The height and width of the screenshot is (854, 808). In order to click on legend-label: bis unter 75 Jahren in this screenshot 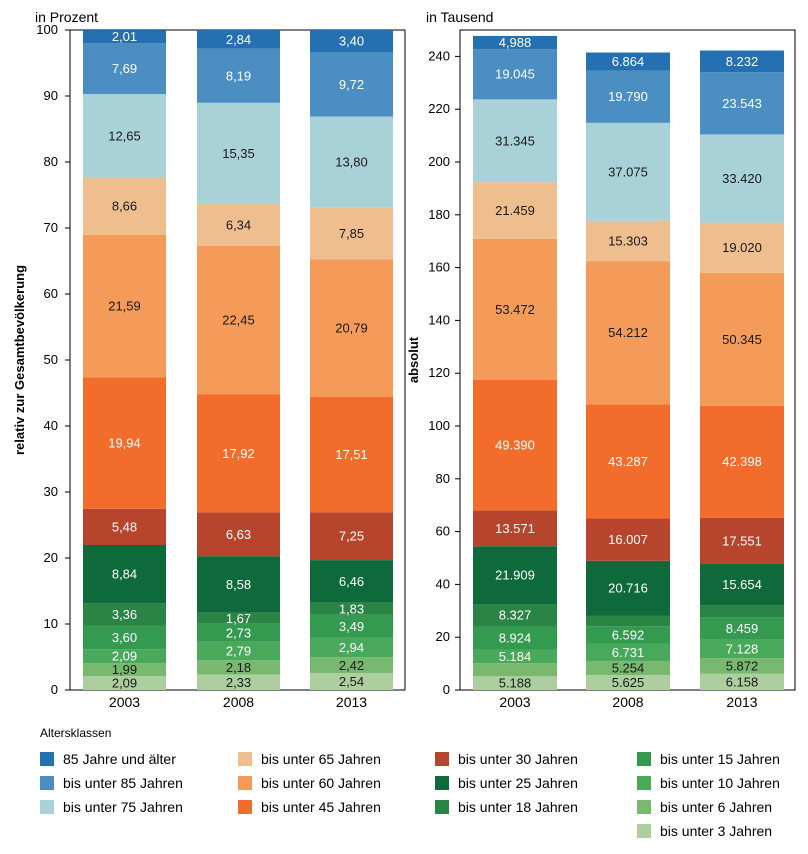, I will do `click(123, 807)`.